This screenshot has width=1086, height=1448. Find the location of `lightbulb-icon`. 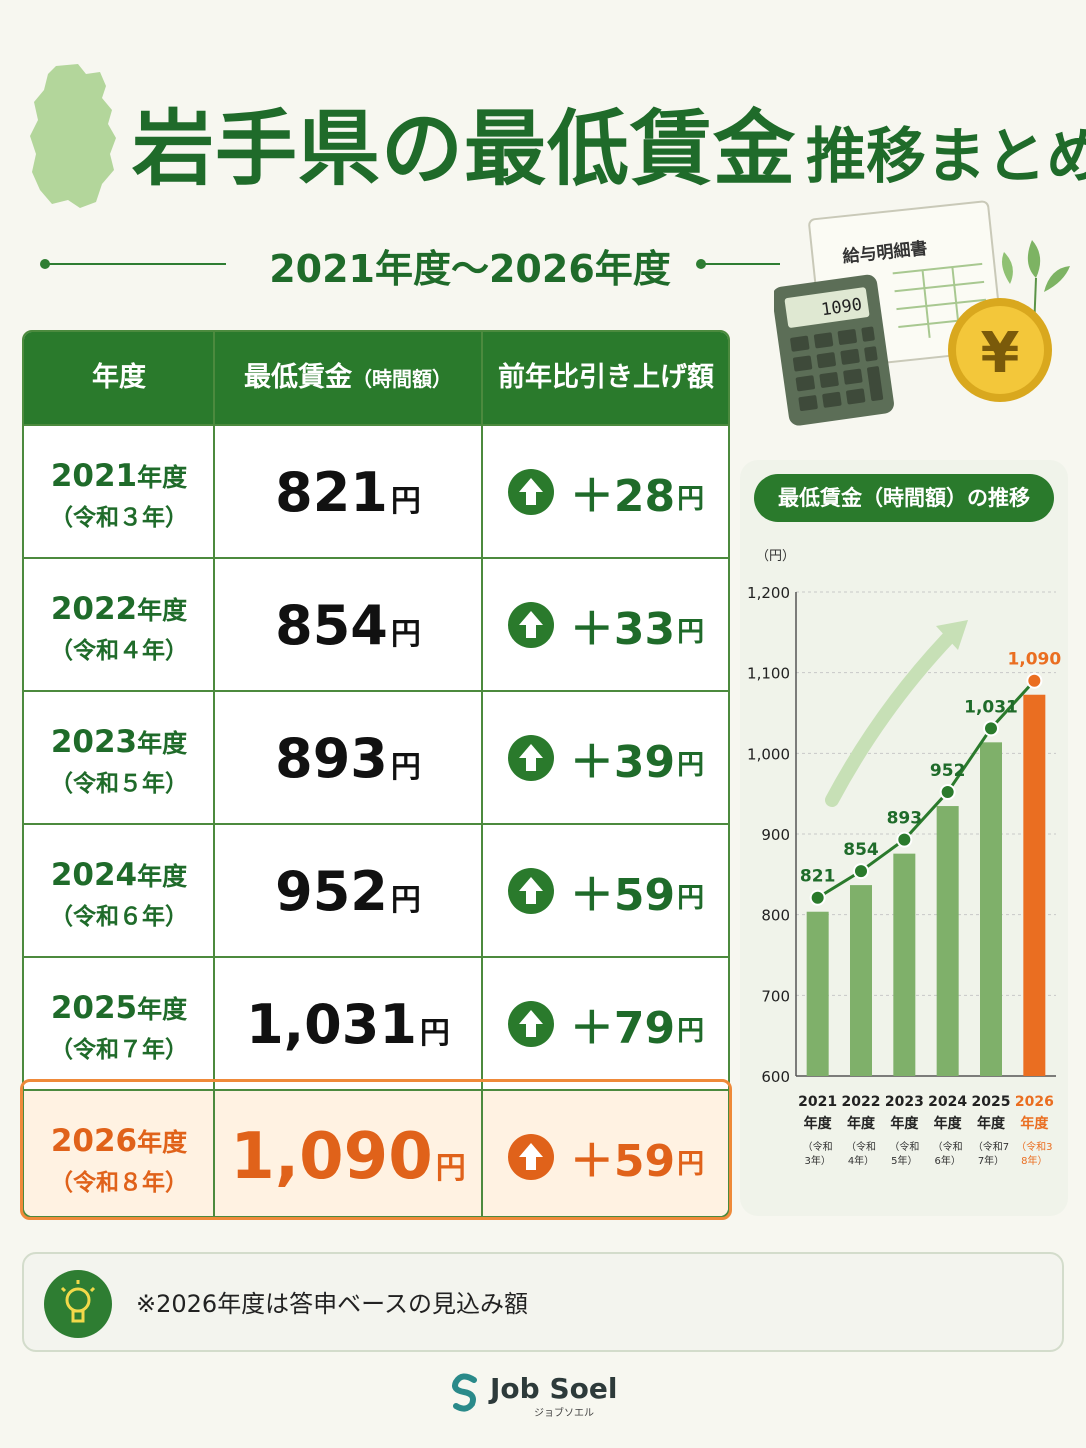

lightbulb-icon is located at coordinates (78, 1304).